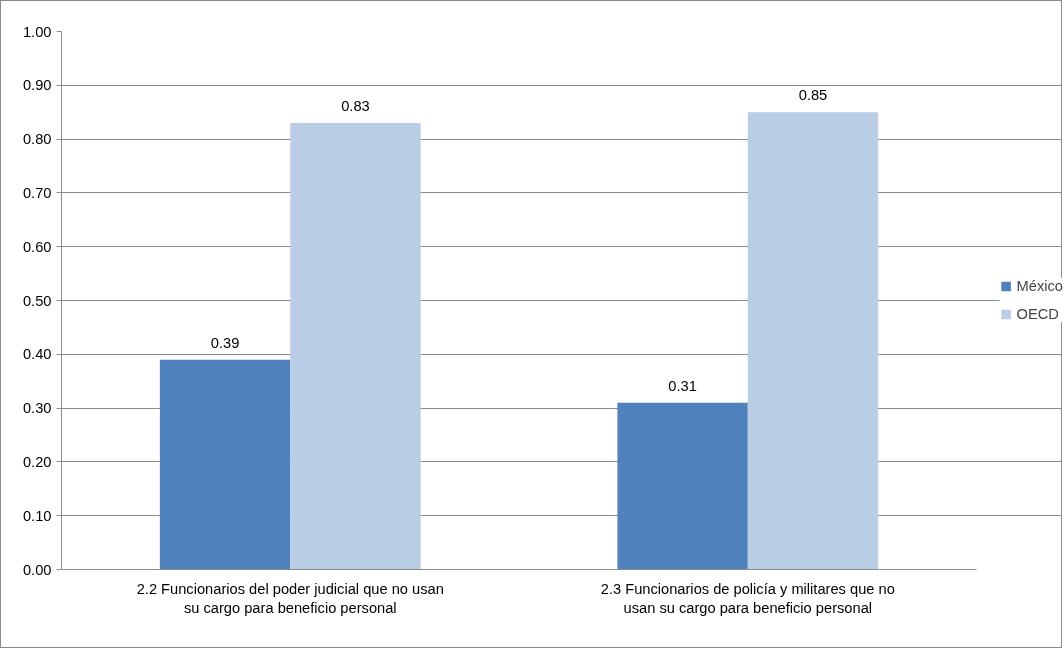  What do you see at coordinates (813, 95) in the screenshot?
I see `data-label: 0.85` at bounding box center [813, 95].